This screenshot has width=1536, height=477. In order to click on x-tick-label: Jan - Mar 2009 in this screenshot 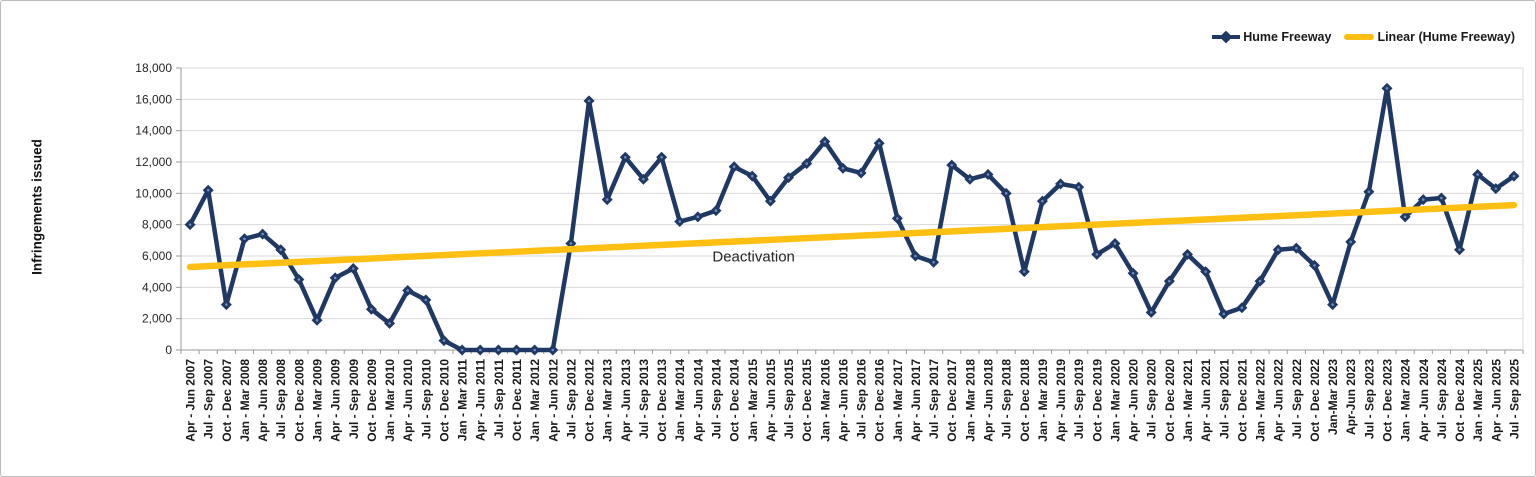, I will do `click(318, 400)`.